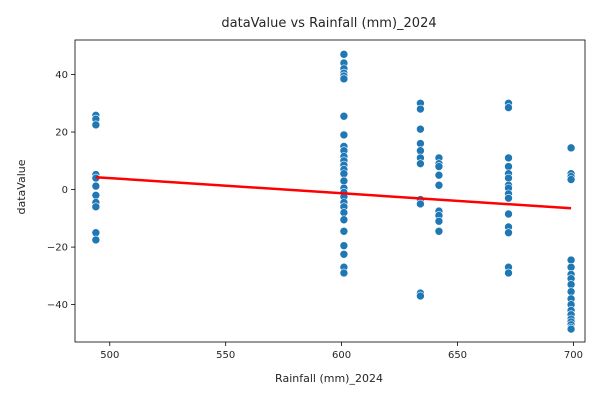  Describe the element at coordinates (61, 190) in the screenshot. I see `y-axis-ticks: −40 −20 0 20 40` at that location.